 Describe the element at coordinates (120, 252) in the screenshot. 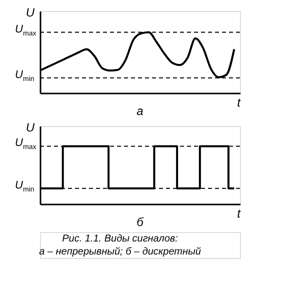

I see `text: а – непрерывный; б – дискретный` at that location.